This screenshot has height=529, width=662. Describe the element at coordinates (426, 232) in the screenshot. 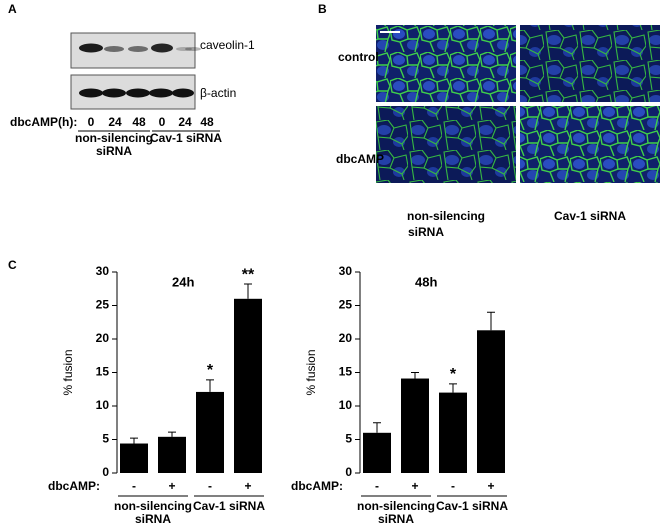

I see `column-label: siRNA` at that location.